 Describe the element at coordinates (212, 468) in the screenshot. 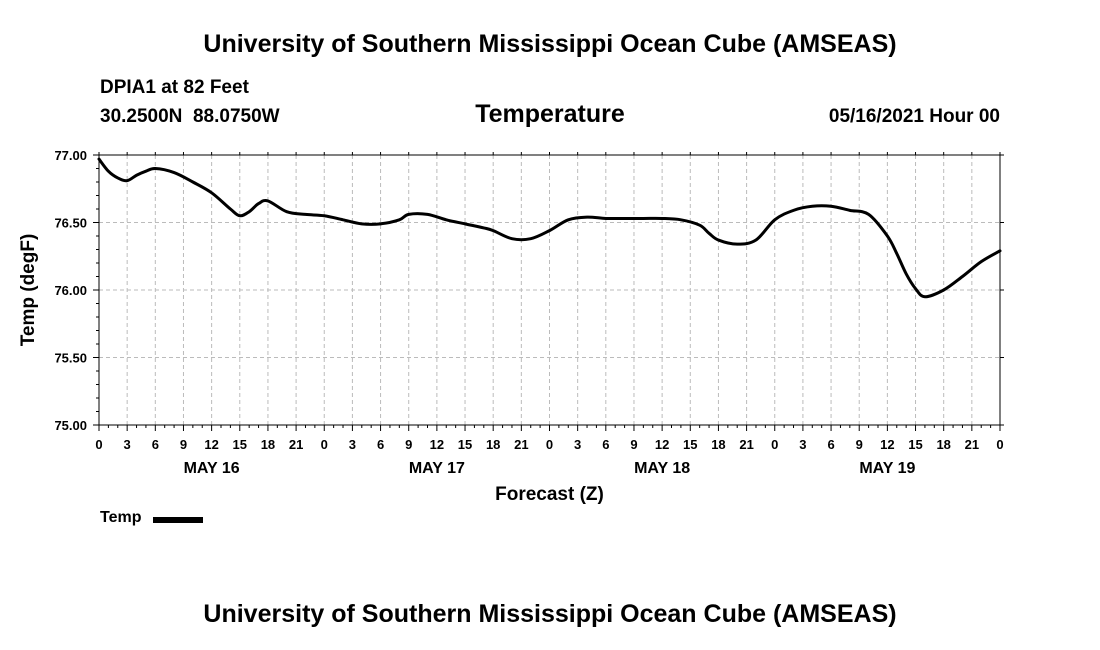

I see `day-label: MAY 16` at that location.